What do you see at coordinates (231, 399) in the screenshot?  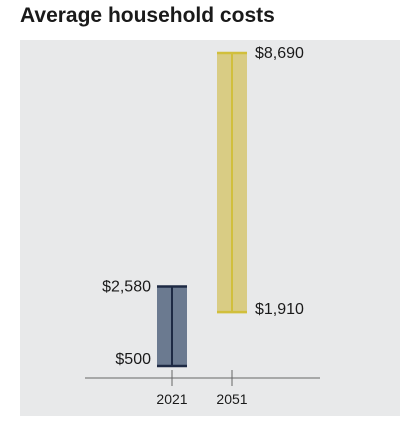 I see `x-tick-label-2051: 2051` at bounding box center [231, 399].